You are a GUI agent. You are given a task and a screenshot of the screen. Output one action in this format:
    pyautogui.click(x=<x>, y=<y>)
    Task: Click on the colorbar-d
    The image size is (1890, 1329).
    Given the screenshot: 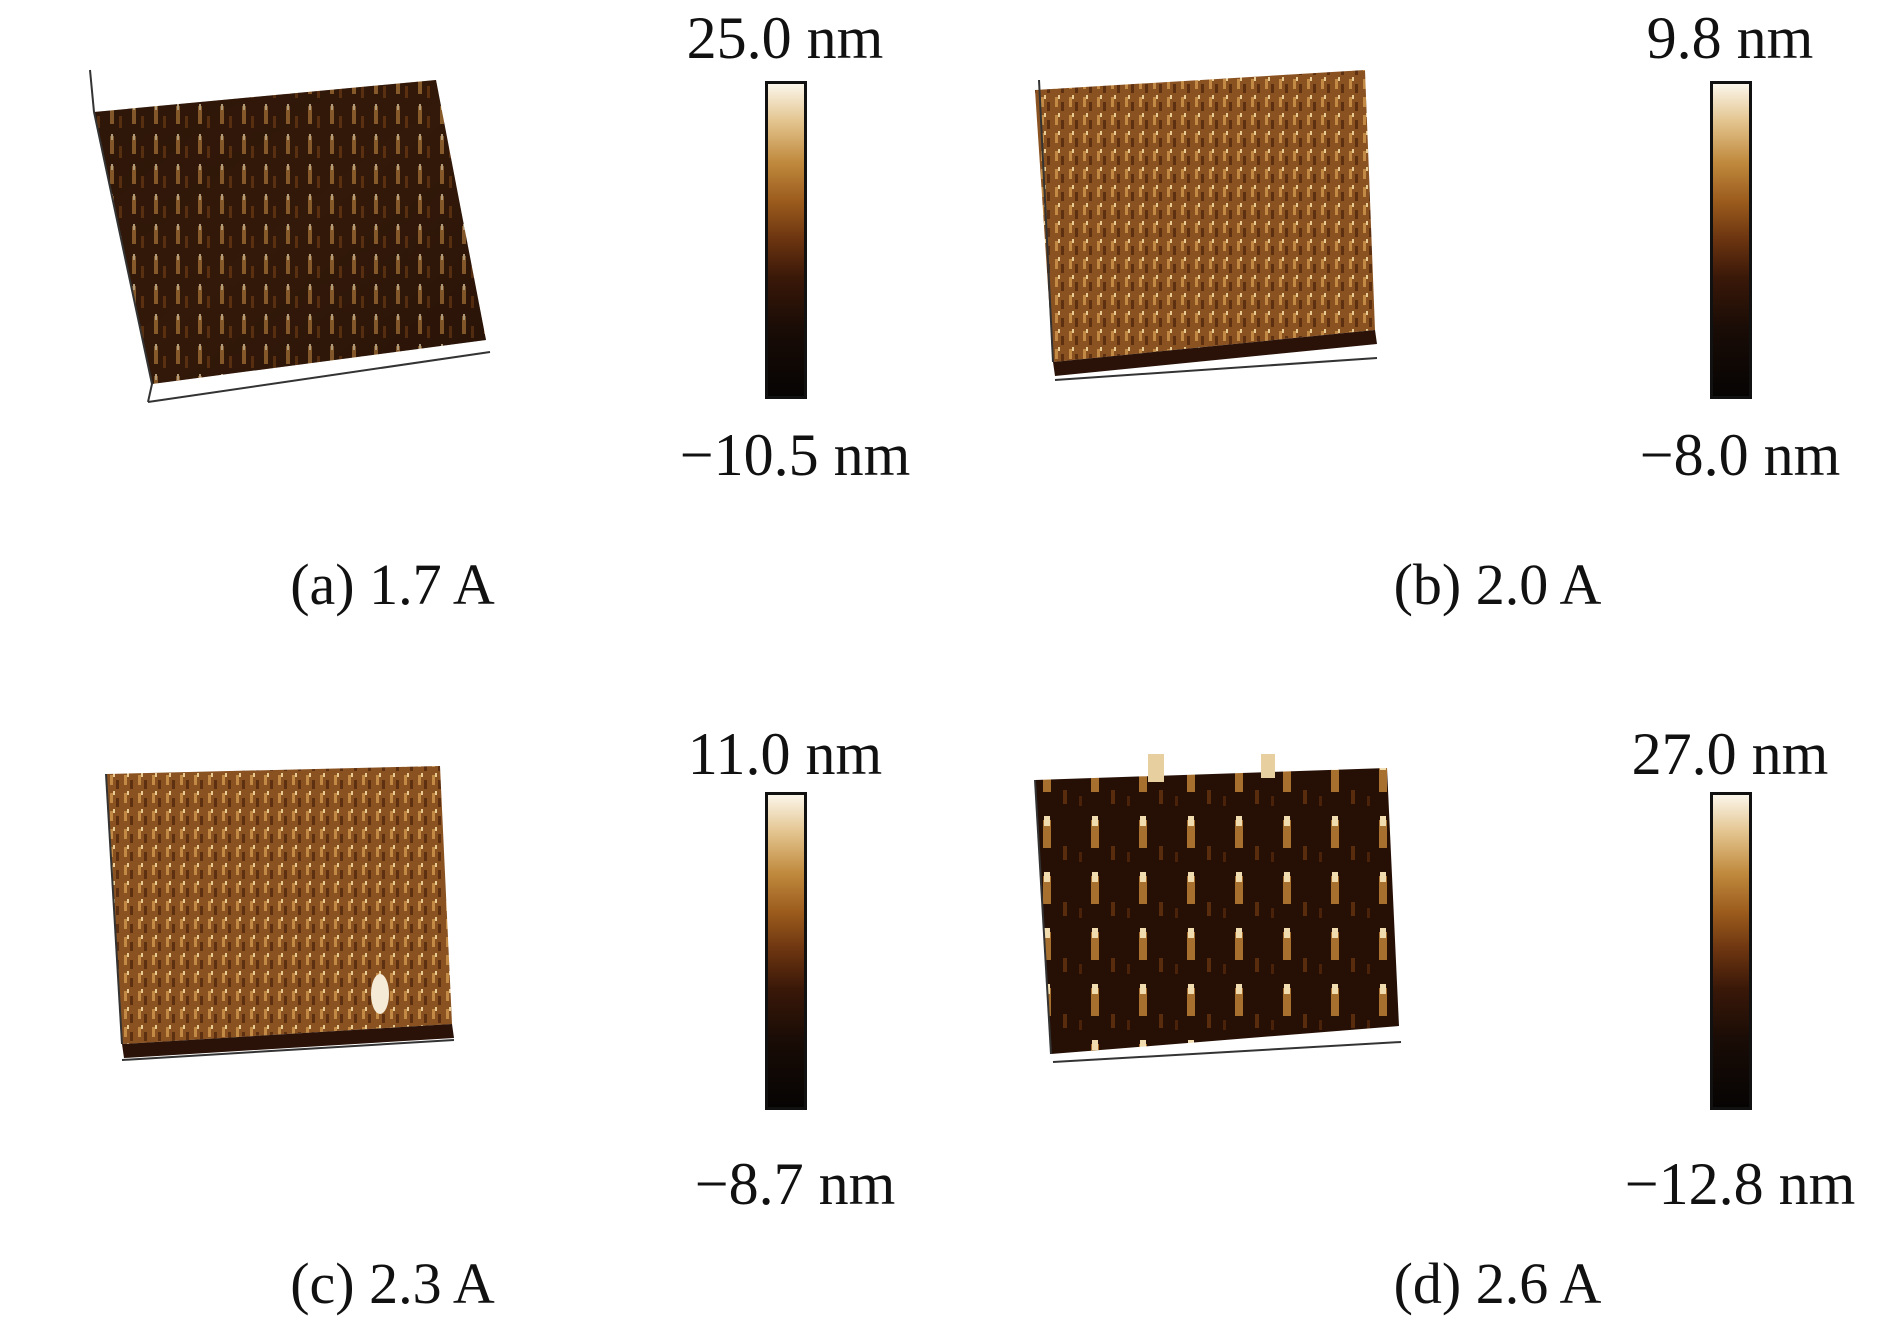 What is the action you would take?
    pyautogui.click(x=1731, y=951)
    